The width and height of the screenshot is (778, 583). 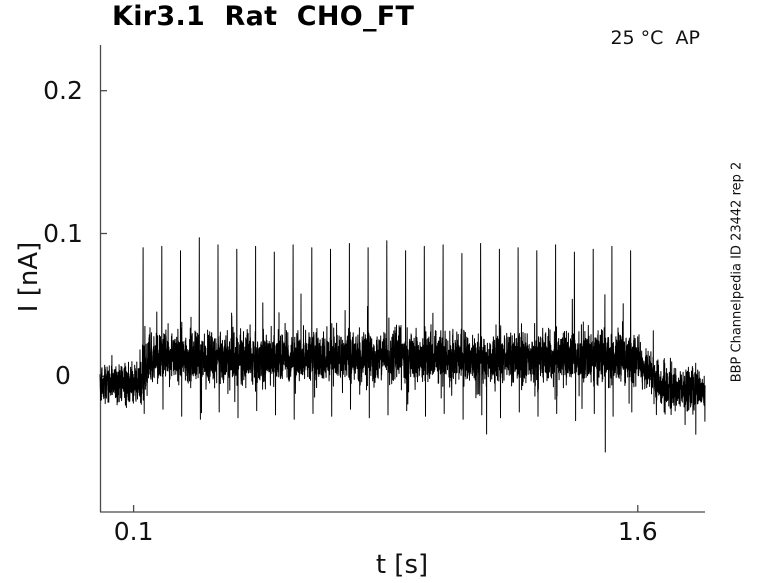 I want to click on x-tick-label: 1.6, so click(x=637, y=531).